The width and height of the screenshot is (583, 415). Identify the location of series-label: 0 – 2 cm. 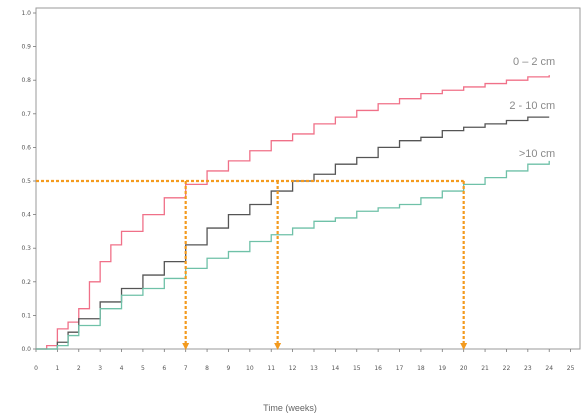
(534, 62).